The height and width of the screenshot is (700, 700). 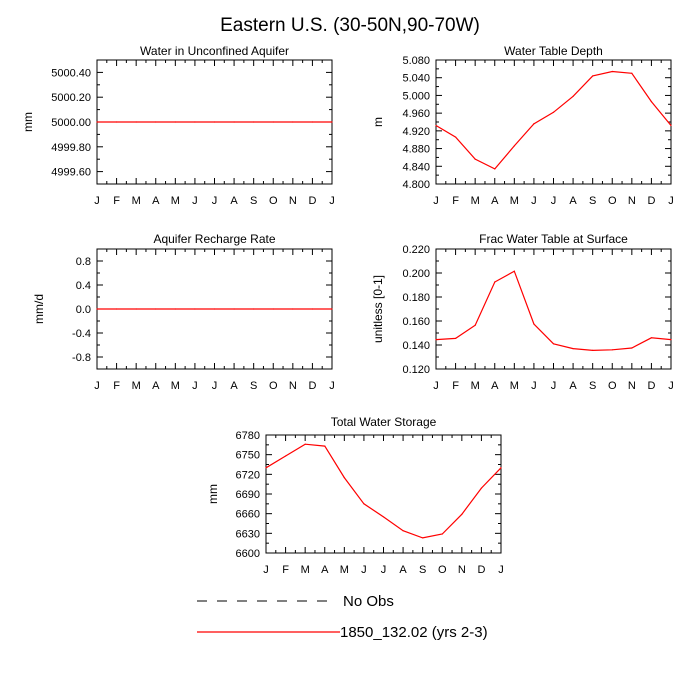 What do you see at coordinates (248, 436) in the screenshot?
I see `y-tick-label: 6780` at bounding box center [248, 436].